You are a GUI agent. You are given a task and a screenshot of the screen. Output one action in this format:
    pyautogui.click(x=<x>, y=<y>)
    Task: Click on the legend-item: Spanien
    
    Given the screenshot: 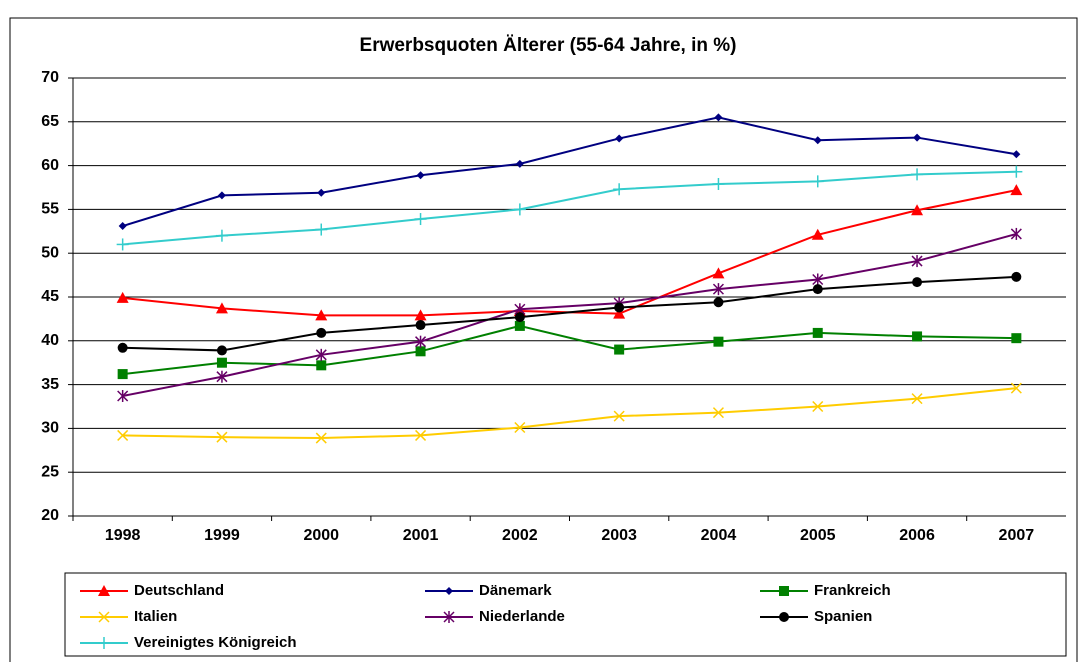 What is the action you would take?
    pyautogui.click(x=816, y=616)
    